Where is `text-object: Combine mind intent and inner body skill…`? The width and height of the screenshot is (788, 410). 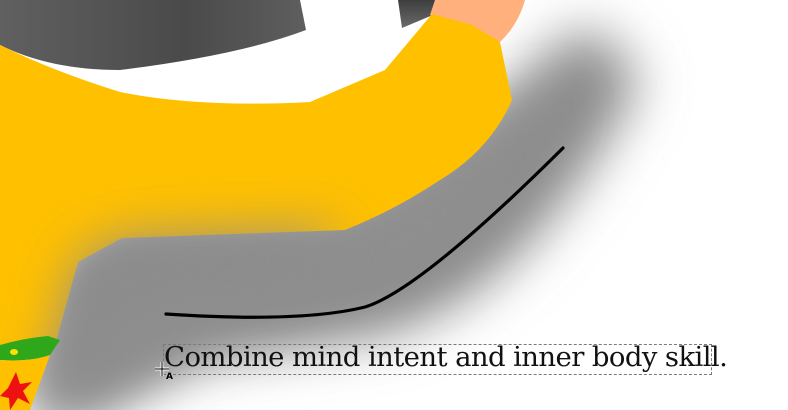
text-object: Combine mind intent and inner body skill… is located at coordinates (445, 357).